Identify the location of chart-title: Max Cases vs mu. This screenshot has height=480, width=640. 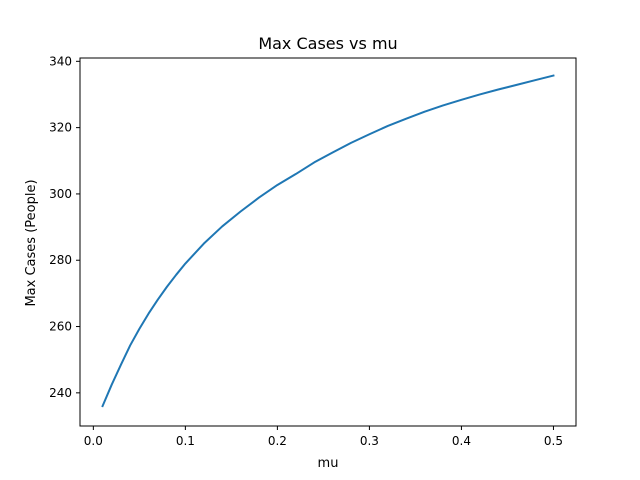
(327, 43).